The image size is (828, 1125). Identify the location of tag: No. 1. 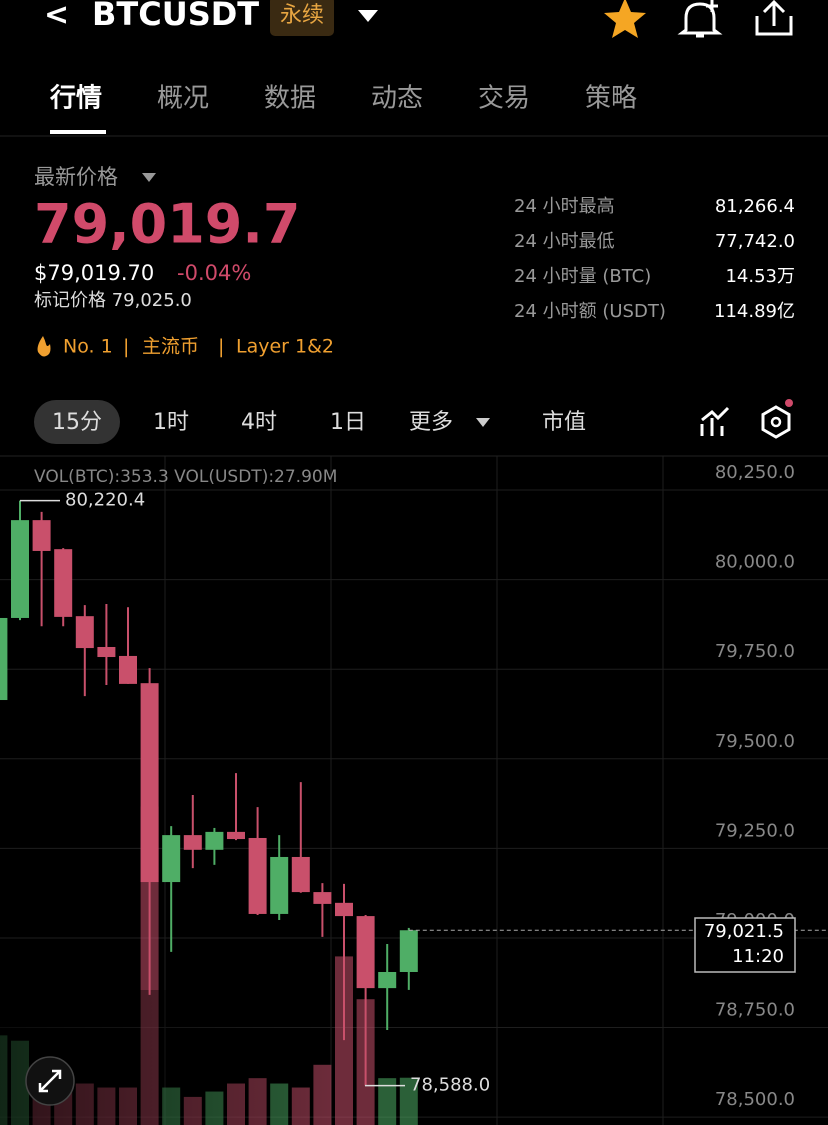
(88, 347).